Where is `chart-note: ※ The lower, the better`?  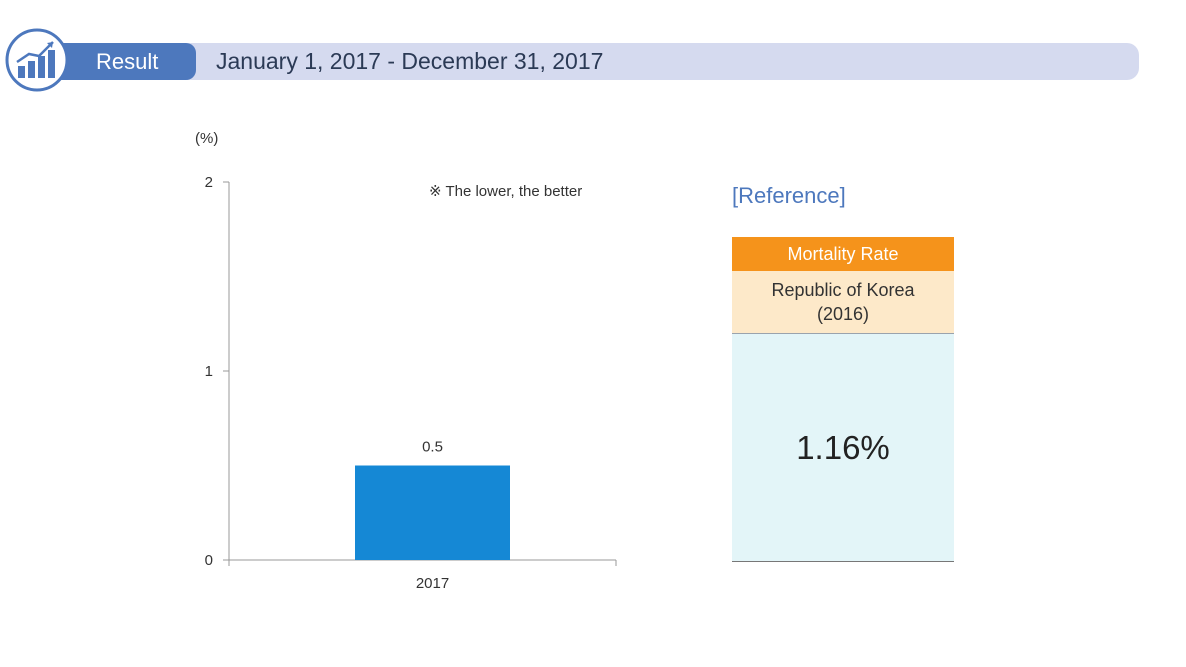 chart-note: ※ The lower, the better is located at coordinates (506, 191).